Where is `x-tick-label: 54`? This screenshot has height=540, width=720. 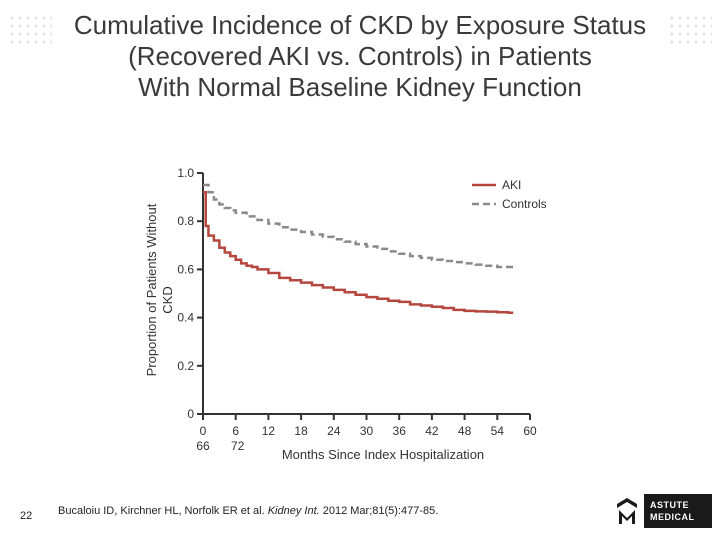
x-tick-label: 54 is located at coordinates (498, 431).